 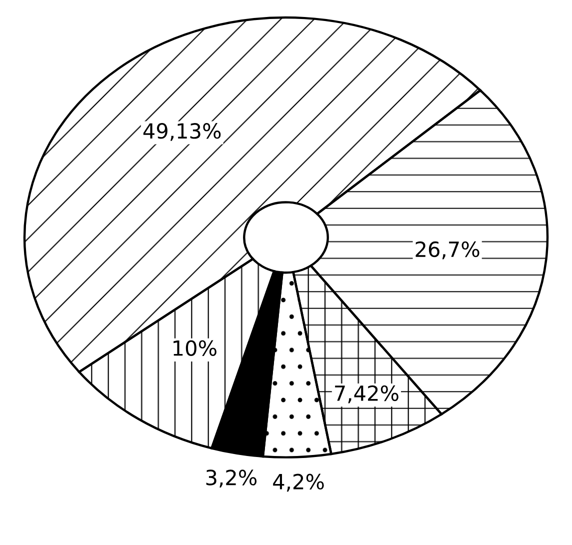 What do you see at coordinates (366, 394) in the screenshot?
I see `data-label: 7,42%` at bounding box center [366, 394].